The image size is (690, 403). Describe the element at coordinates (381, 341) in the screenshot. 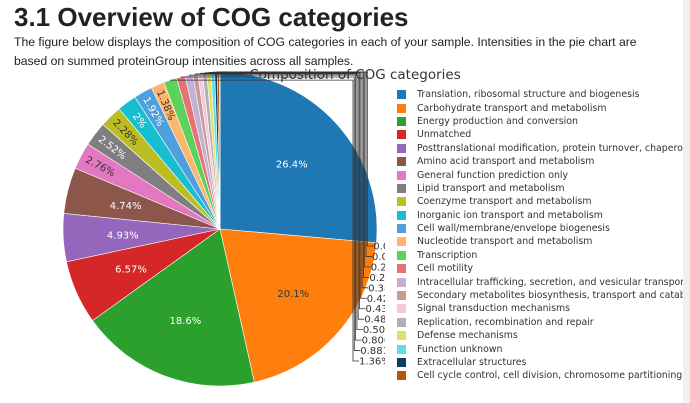

I see `slice-label: 0.806%` at that location.